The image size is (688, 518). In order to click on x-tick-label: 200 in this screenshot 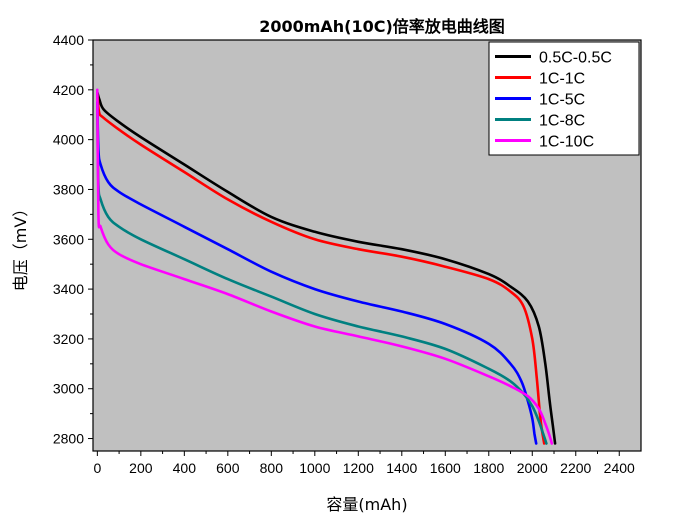, I will do `click(141, 468)`.